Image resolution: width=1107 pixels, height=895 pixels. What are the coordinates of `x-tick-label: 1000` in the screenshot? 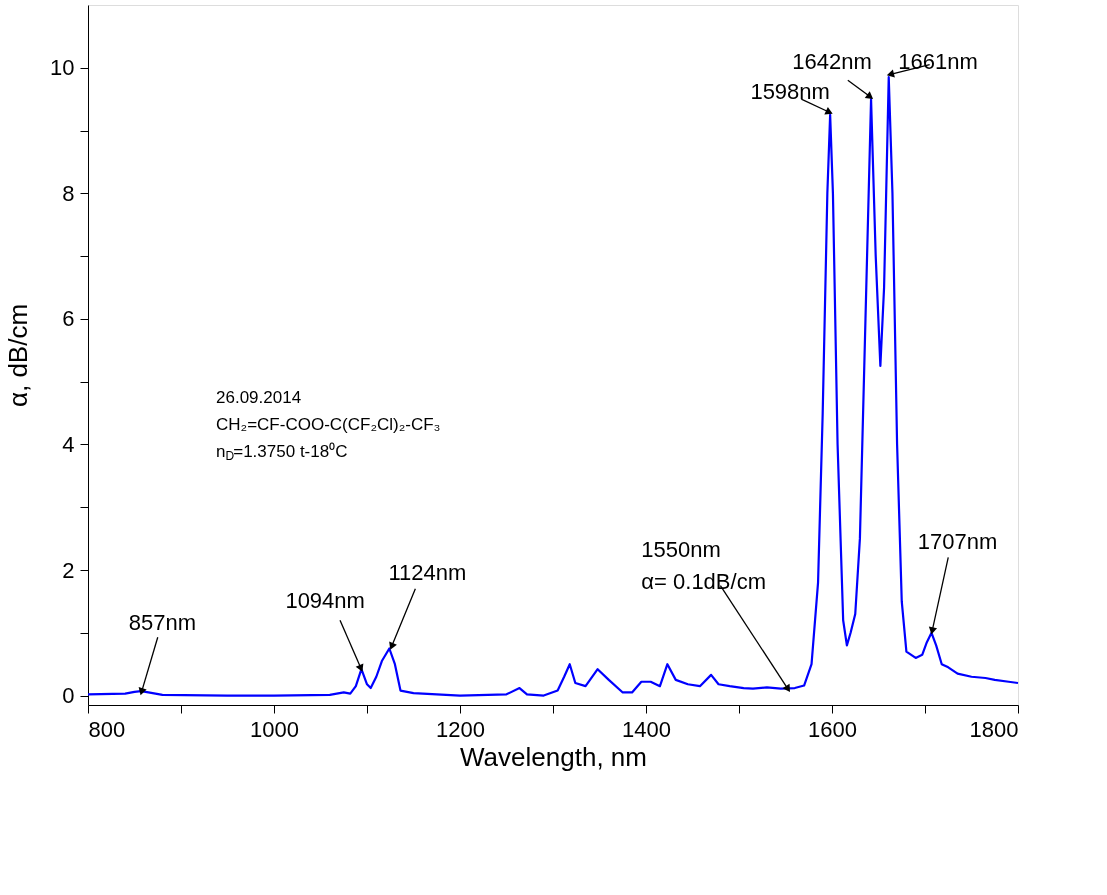 It's located at (274, 729).